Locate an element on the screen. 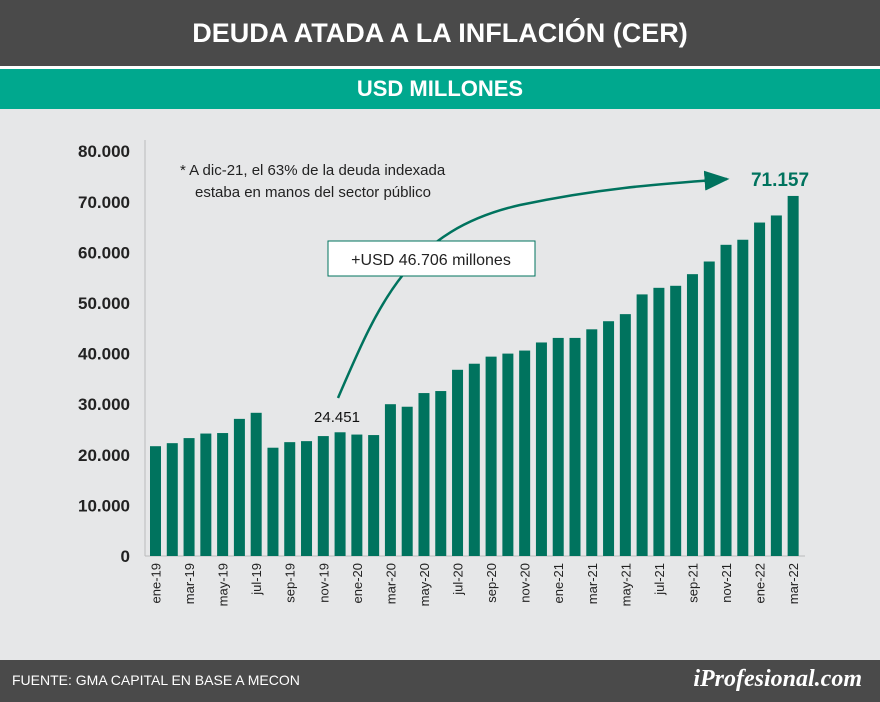  x-tick-label: nov-19 is located at coordinates (323, 583).